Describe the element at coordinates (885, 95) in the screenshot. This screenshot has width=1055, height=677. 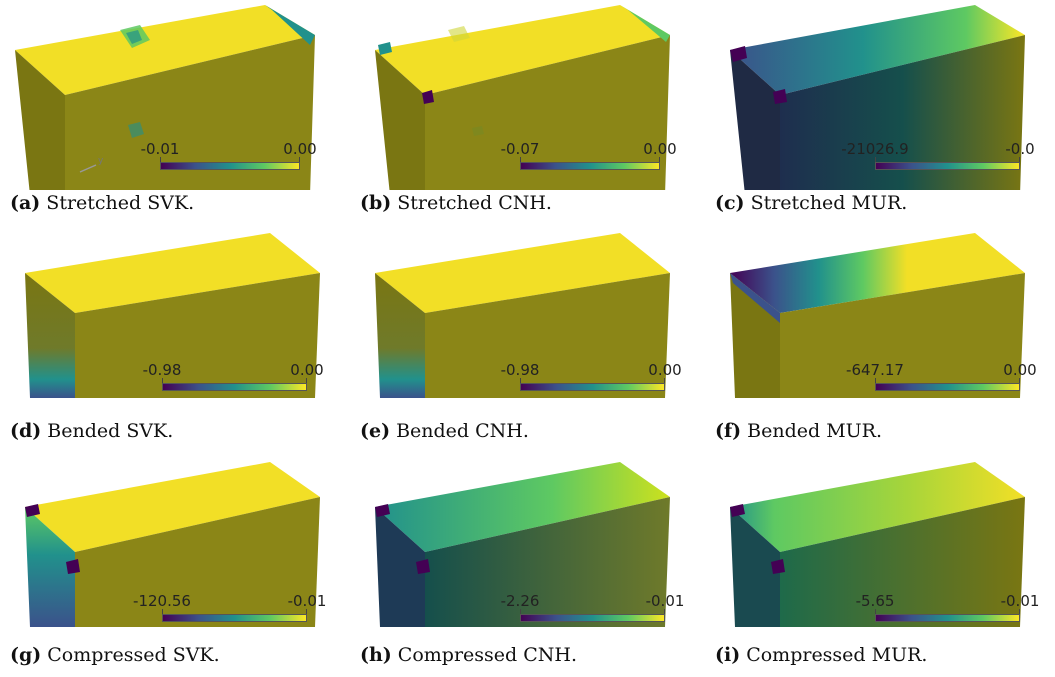
I see `scene-c` at that location.